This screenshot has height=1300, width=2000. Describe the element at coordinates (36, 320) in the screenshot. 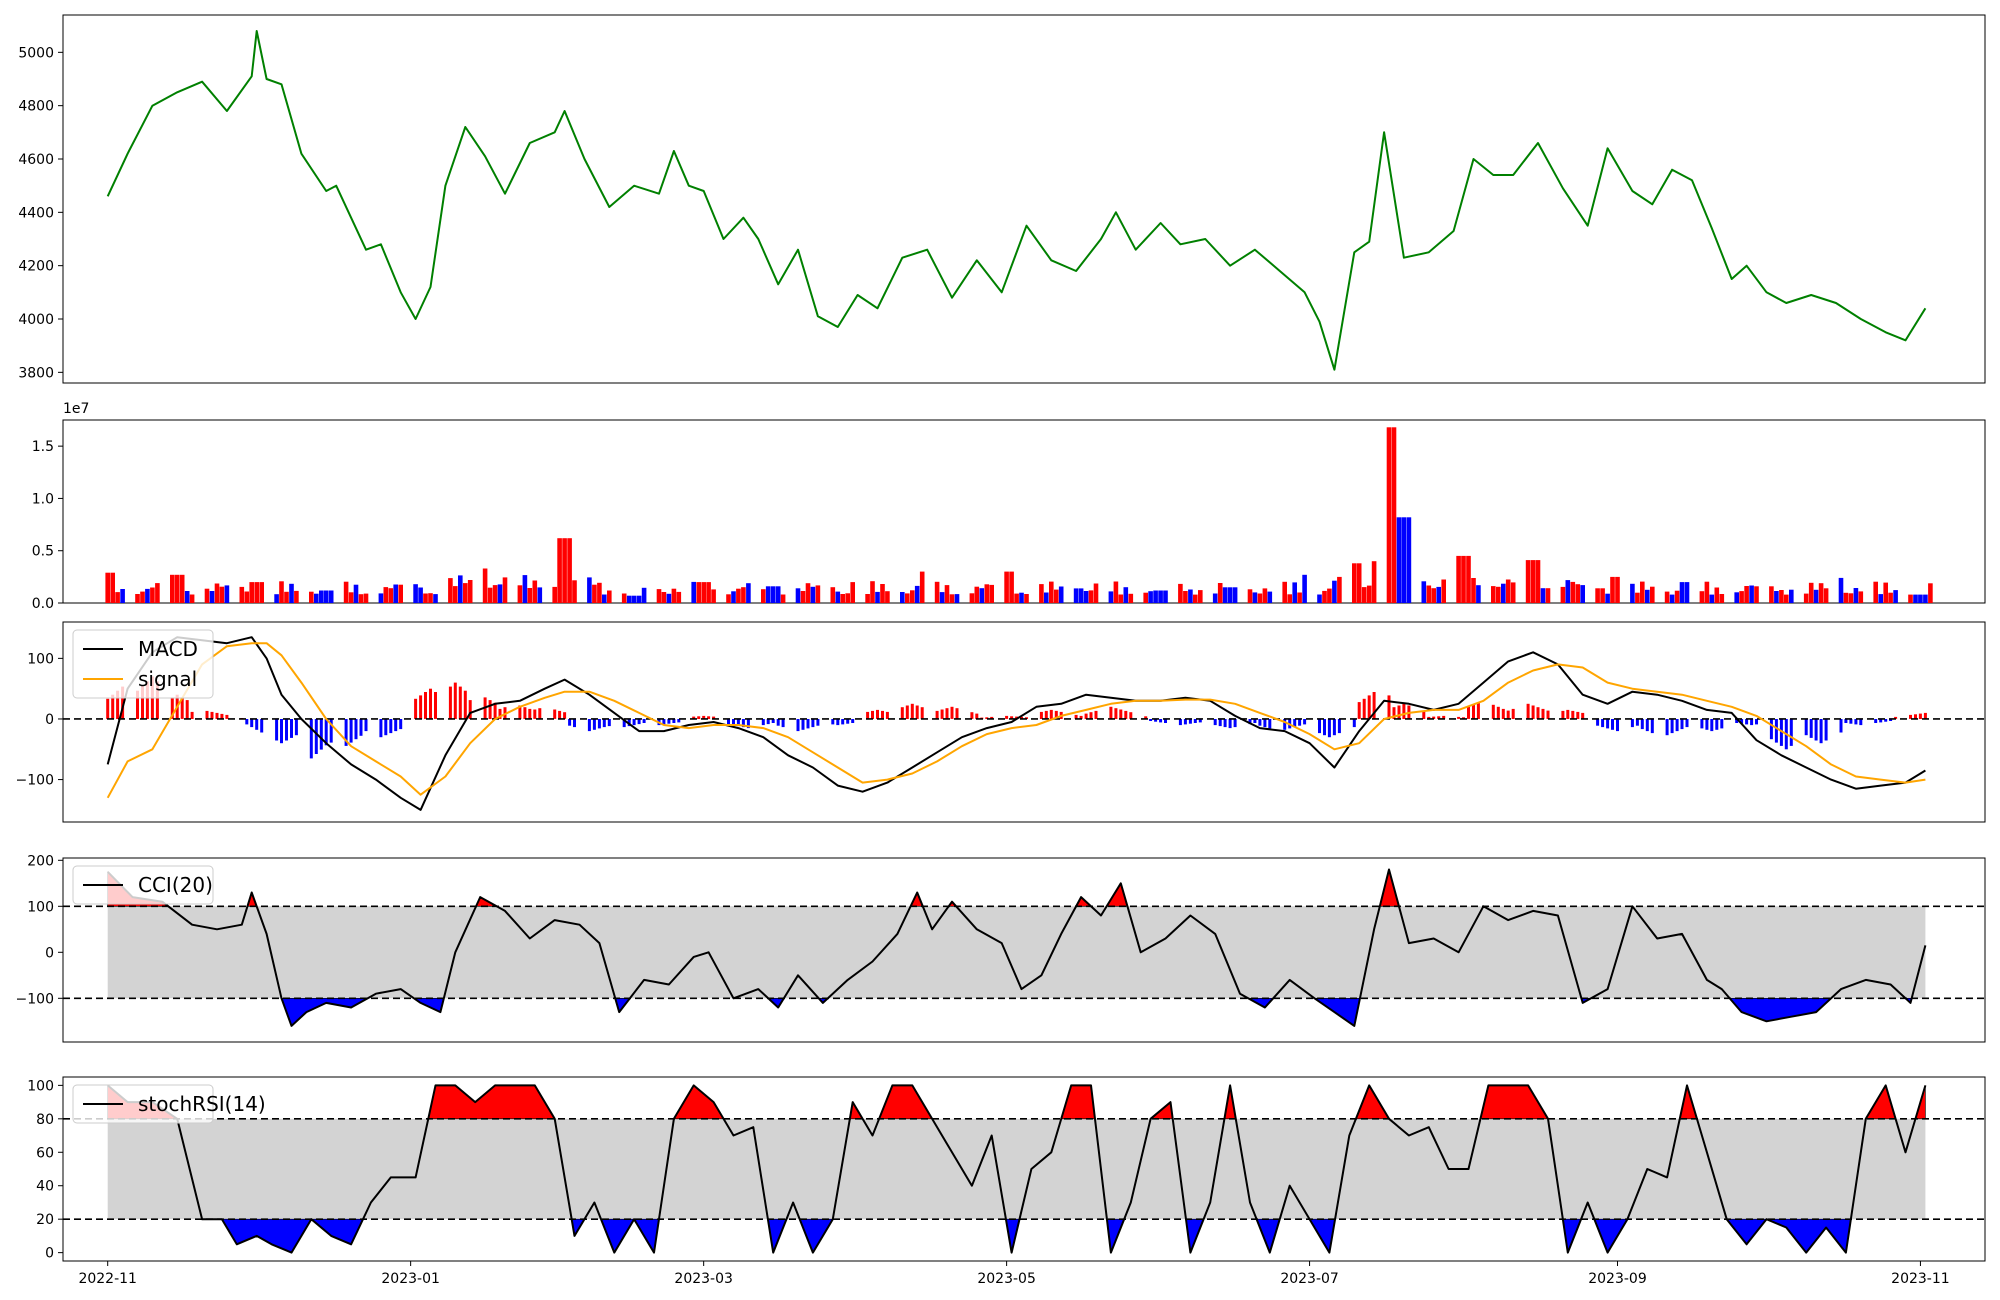

I see `price-ytick-label: 4000` at that location.